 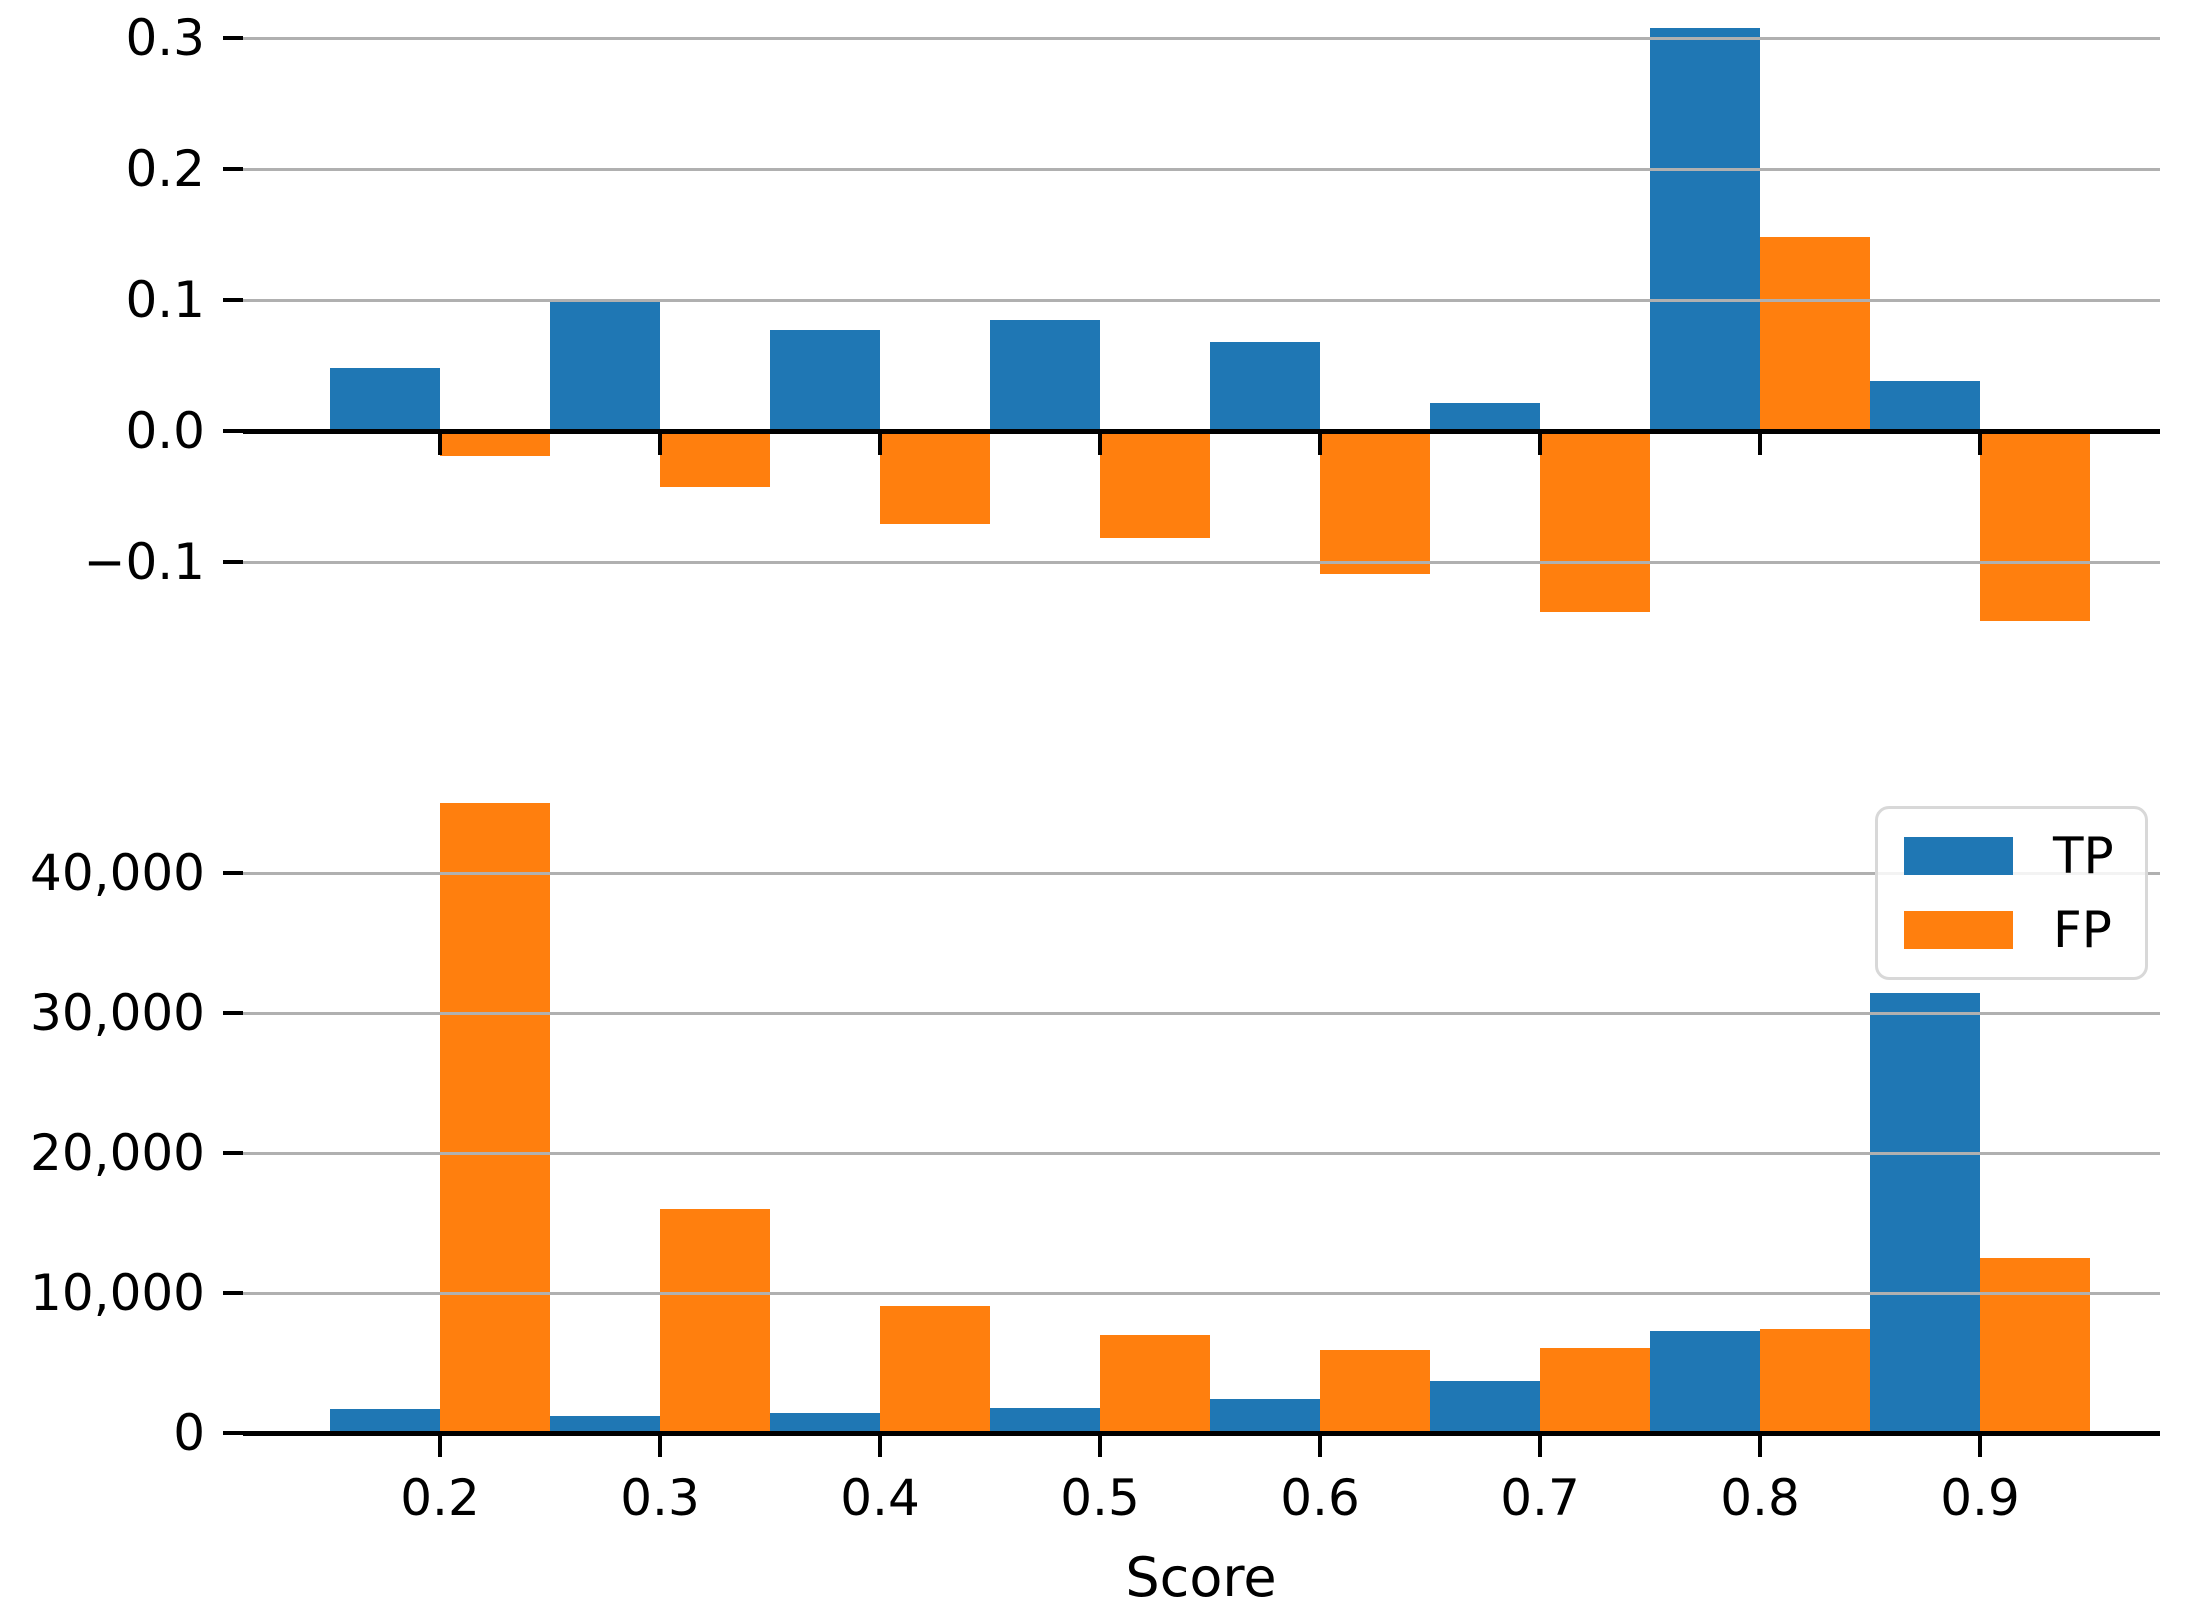 I want to click on x-tick-label: 0.7, so click(x=1540, y=1498).